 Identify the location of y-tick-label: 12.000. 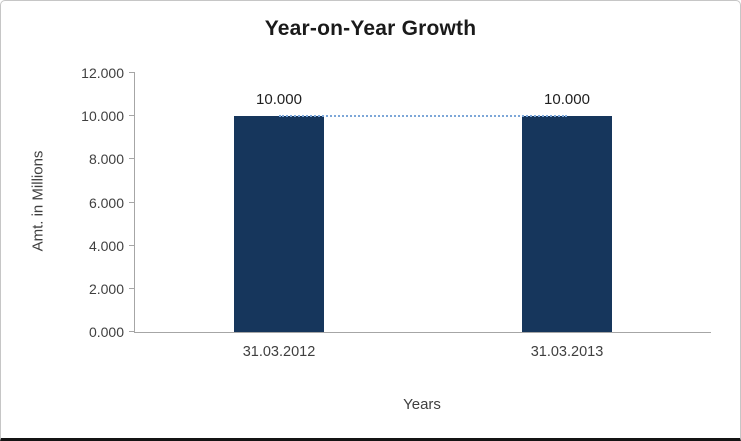
(102, 73).